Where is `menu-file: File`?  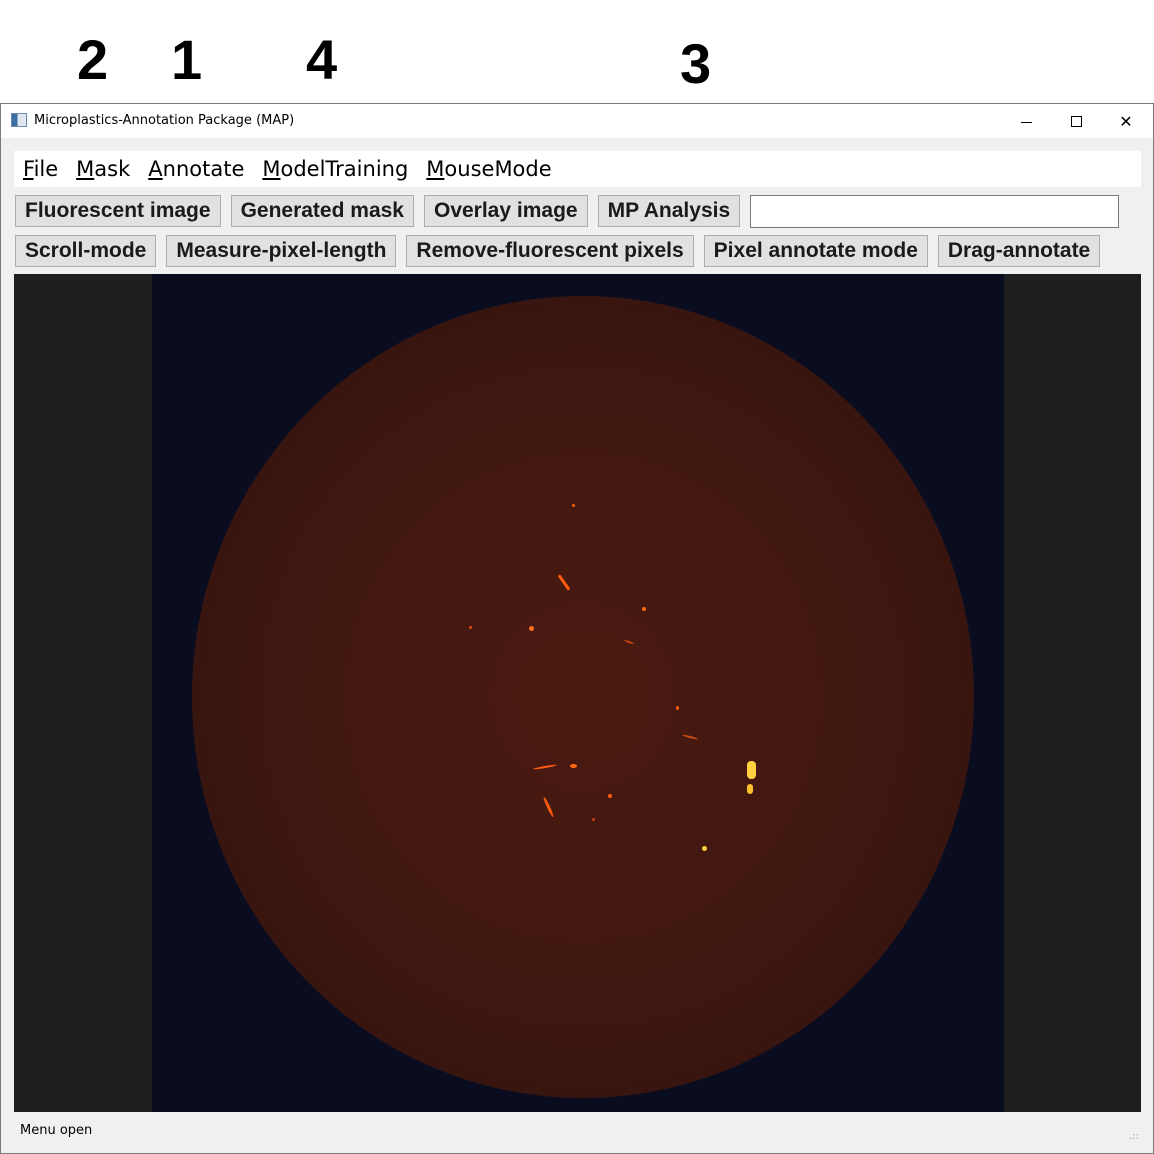 menu-file: File is located at coordinates (40, 169).